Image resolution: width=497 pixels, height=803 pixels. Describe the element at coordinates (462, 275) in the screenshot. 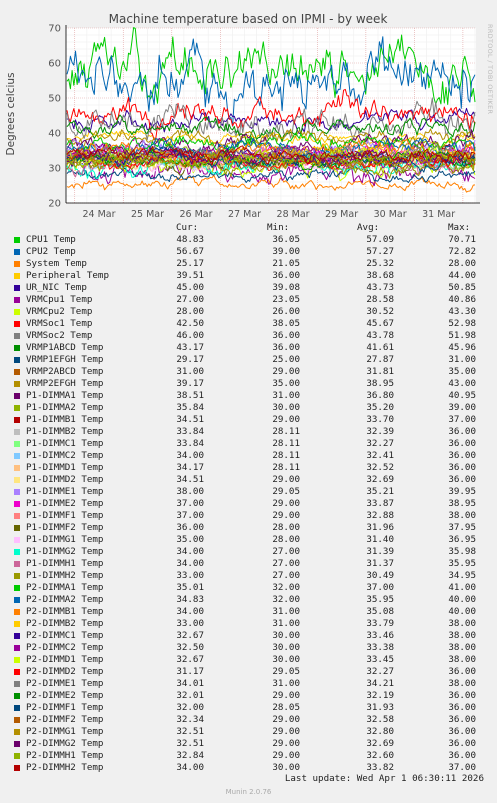

I see `legend-value-max: 44.00` at that location.